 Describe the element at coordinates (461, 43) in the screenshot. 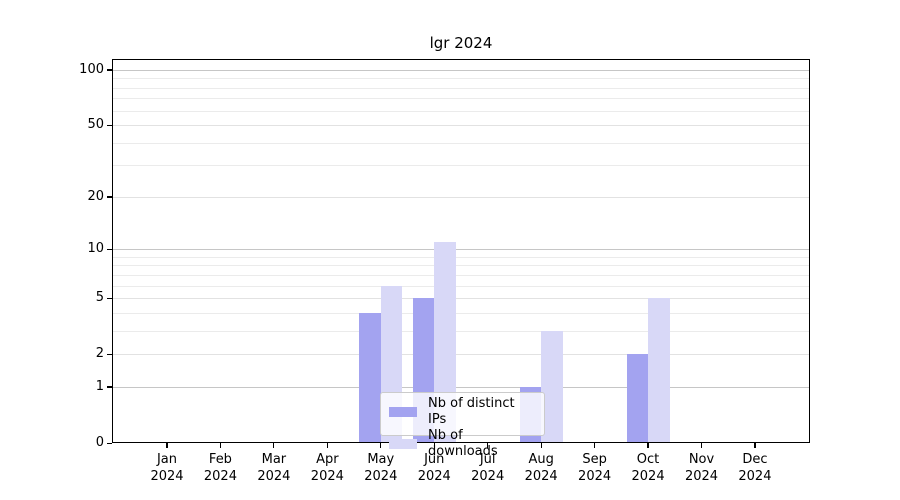

I see `chart-title: lgr 2024` at that location.